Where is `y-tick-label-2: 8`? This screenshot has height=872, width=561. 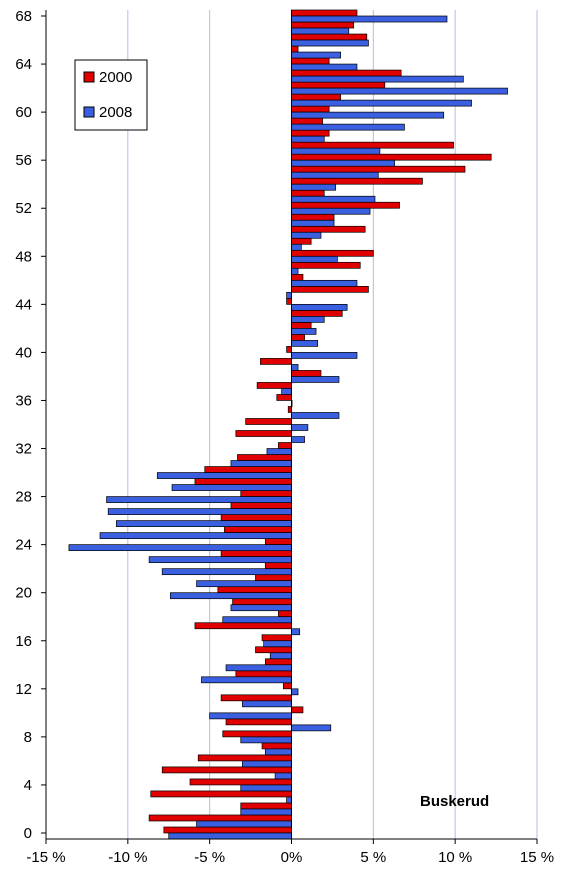 y-tick-label-2: 8 is located at coordinates (28, 737).